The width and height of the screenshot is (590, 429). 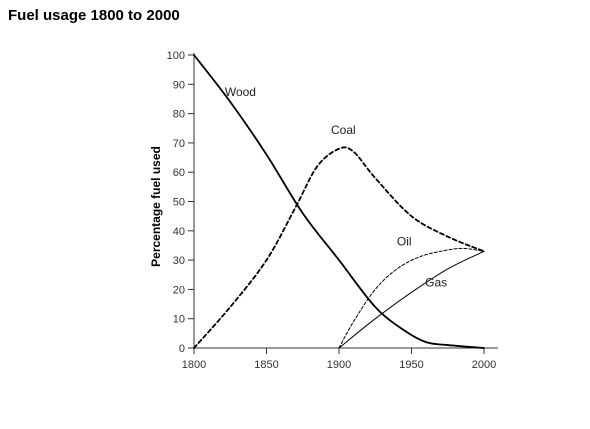 I want to click on series-label-oil: Oil, so click(x=404, y=241).